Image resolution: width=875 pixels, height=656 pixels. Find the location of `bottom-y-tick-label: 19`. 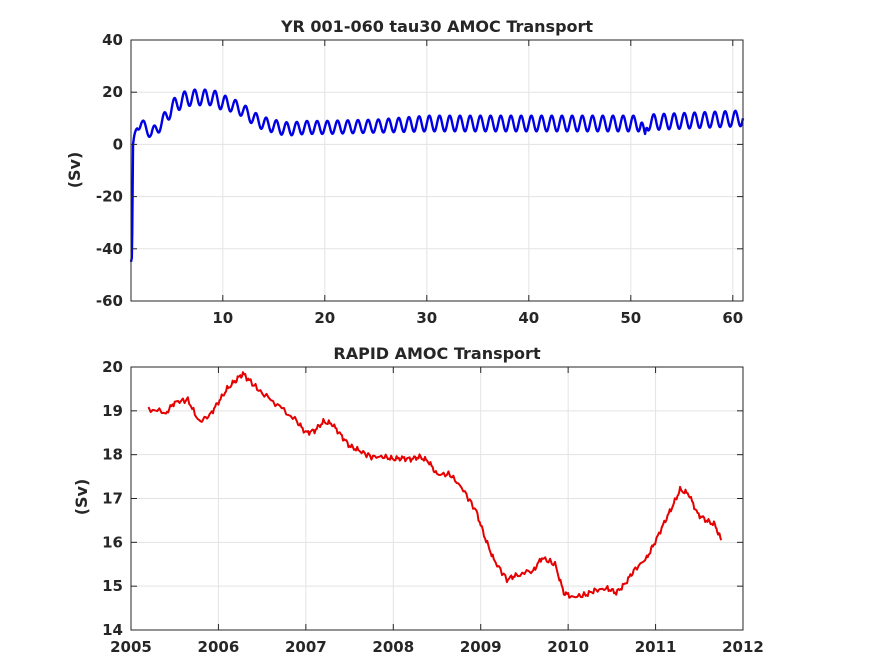

bottom-y-tick-label: 19 is located at coordinates (112, 411).